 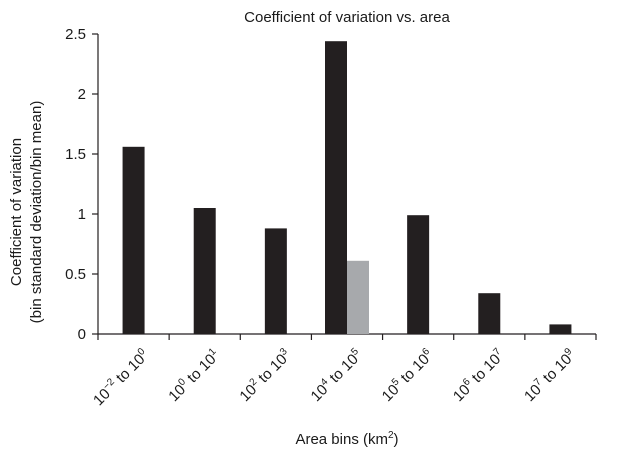 I want to click on x-tick-label: 102 to 103, so click(x=265, y=375).